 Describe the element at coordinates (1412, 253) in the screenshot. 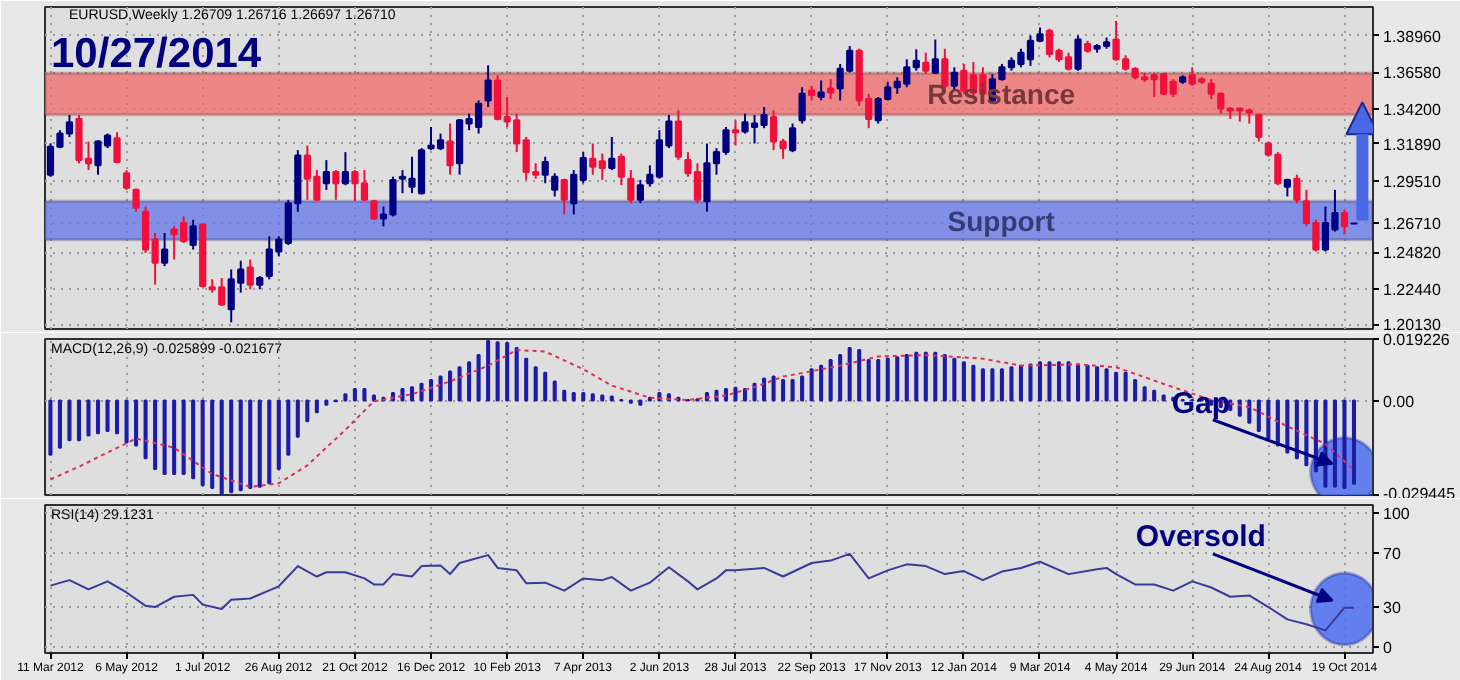

I see `y-tick-label: 1.24820` at that location.